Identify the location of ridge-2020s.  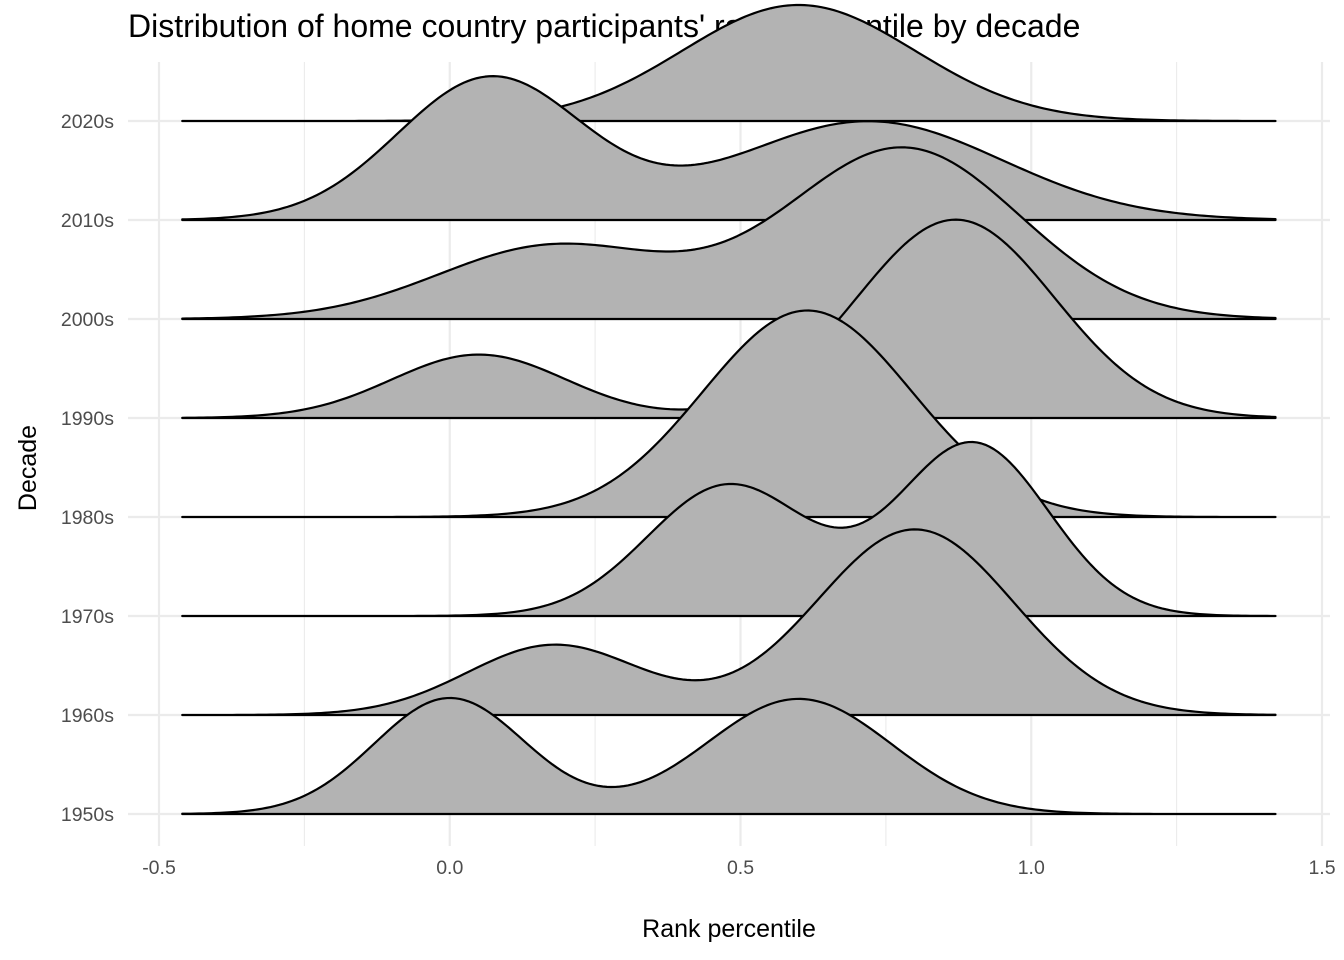
(729, 63).